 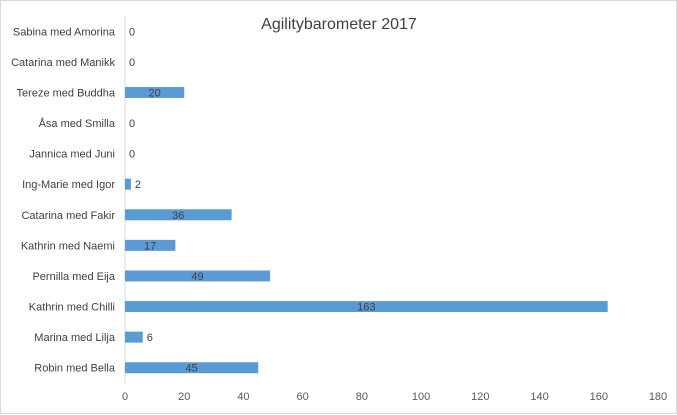 I want to click on data-label: 45, so click(x=192, y=369).